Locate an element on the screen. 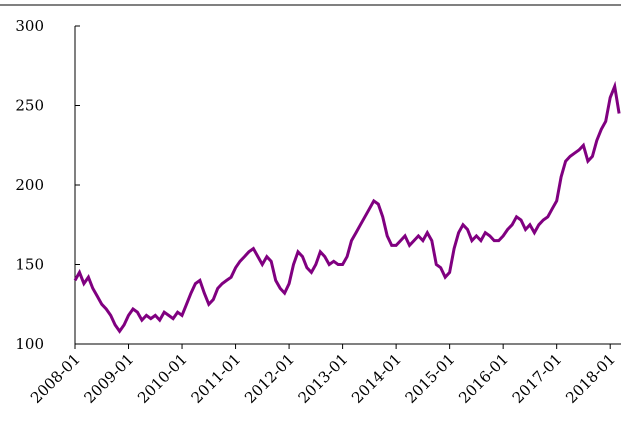 Image resolution: width=621 pixels, height=436 pixels. x-tick-label: 2013-01 is located at coordinates (323, 378).